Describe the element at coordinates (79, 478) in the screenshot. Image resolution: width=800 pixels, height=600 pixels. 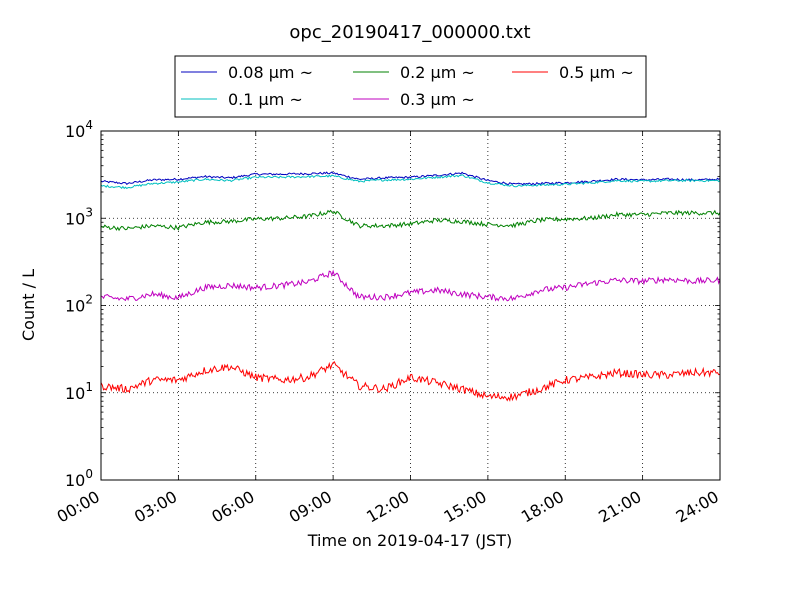
I see `y-tick-label: 10⁰` at that location.